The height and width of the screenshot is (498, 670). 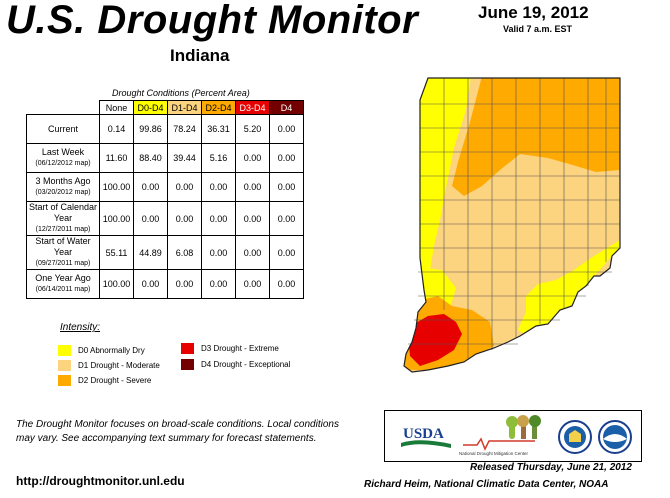 I want to click on legend-item-d4: D4 Drought - Exceptional, so click(x=235, y=364).